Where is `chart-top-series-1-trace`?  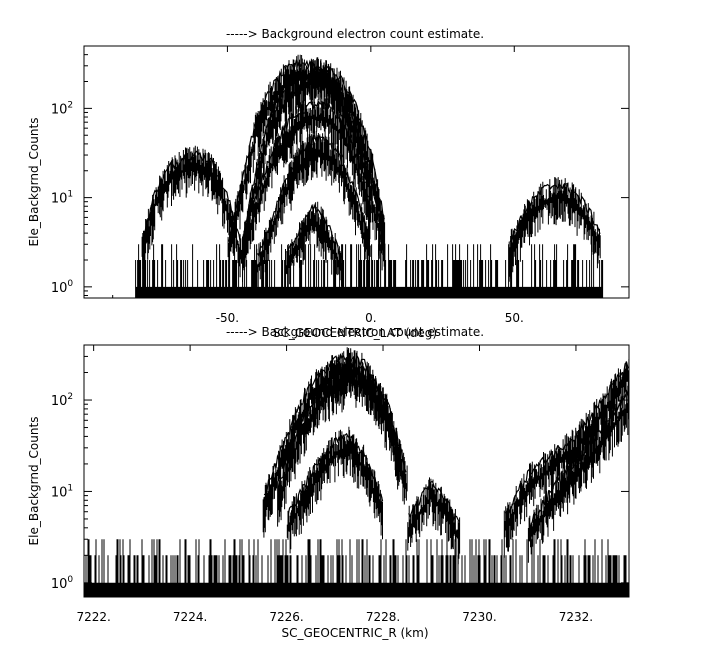 chart-top-series-1-trace is located at coordinates (306, 150).